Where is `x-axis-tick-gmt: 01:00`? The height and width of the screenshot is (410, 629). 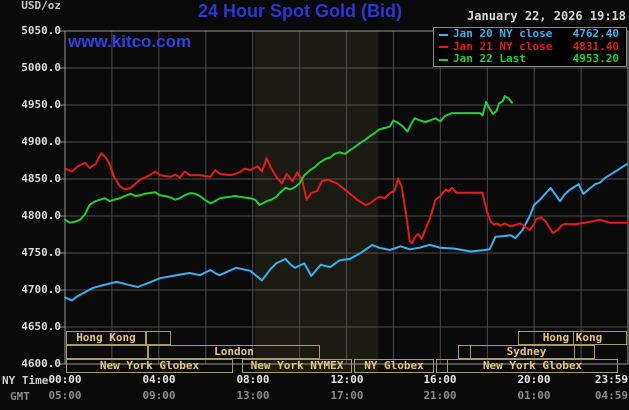
x-axis-tick-gmt: 01:00 is located at coordinates (534, 395).